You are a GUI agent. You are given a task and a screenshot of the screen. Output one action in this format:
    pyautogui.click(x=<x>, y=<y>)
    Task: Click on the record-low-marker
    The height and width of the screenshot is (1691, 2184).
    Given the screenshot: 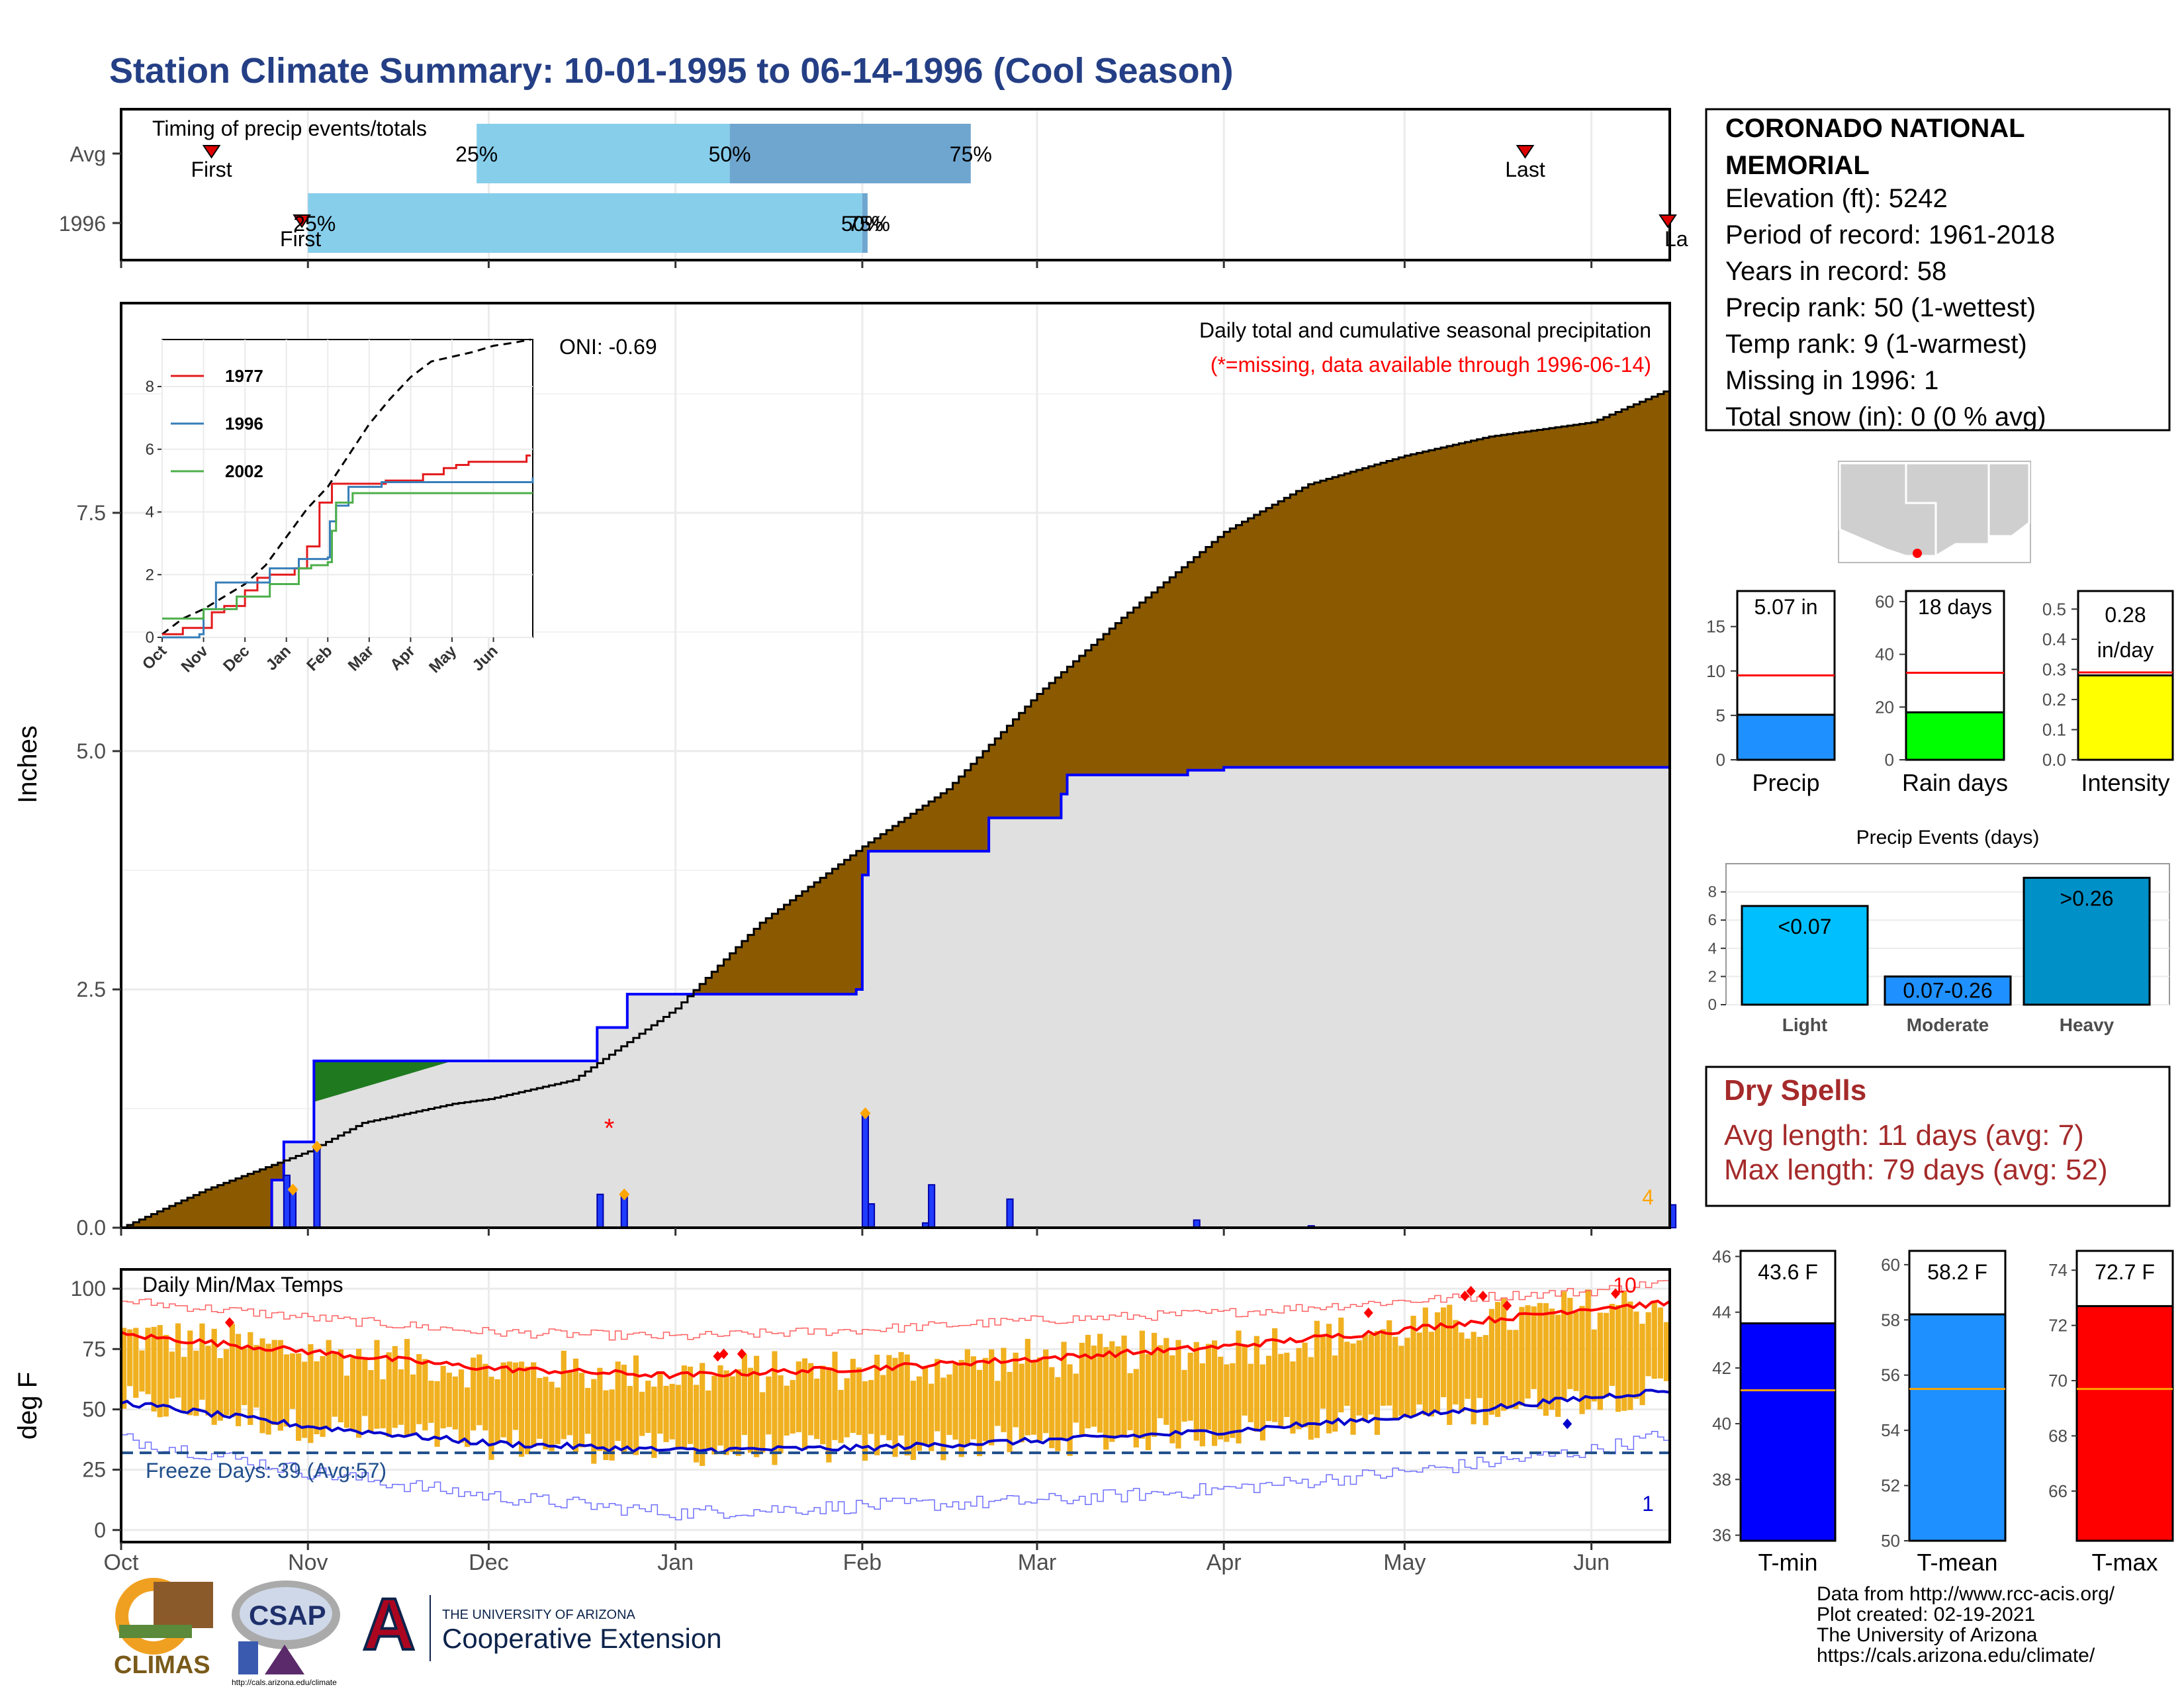 What is the action you would take?
    pyautogui.click(x=1567, y=1424)
    